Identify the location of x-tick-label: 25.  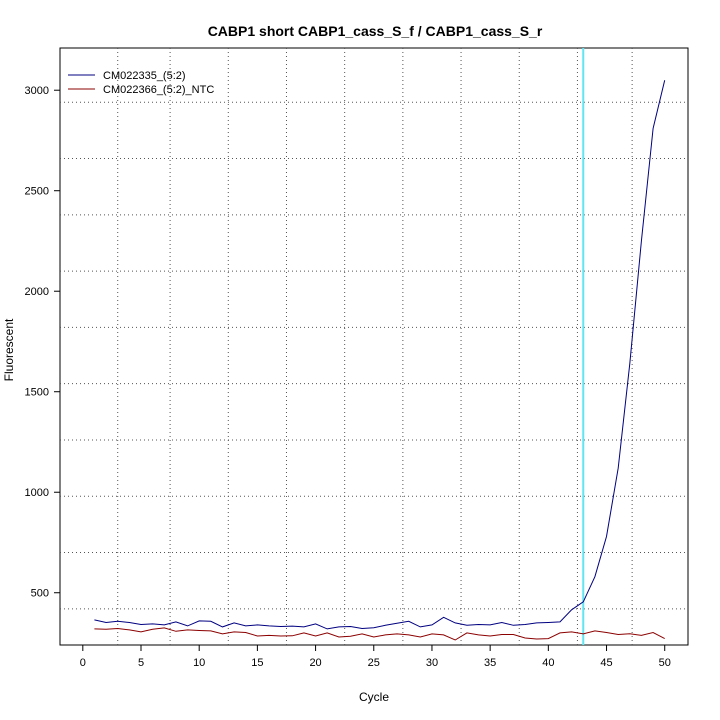
(374, 663).